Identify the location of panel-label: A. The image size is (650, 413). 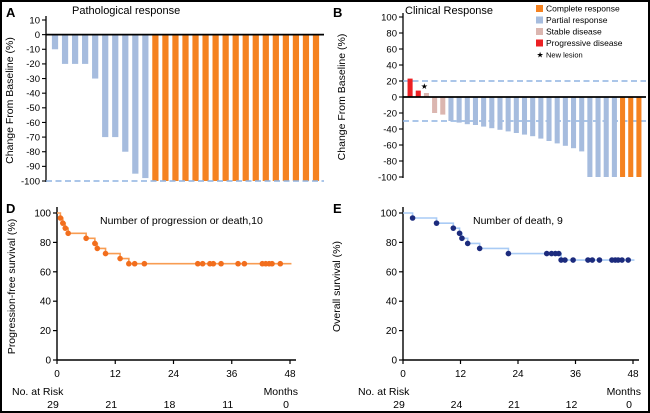
(11, 12).